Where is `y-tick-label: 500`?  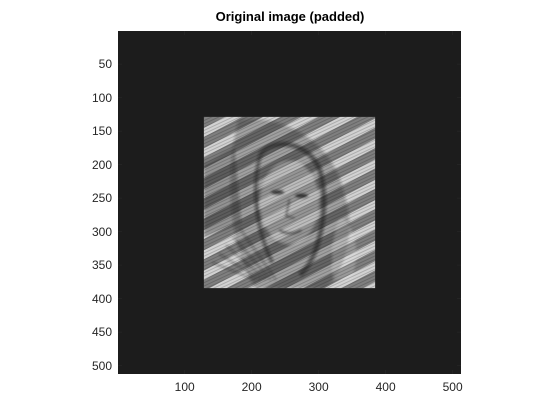 y-tick-label: 500 is located at coordinates (101, 365).